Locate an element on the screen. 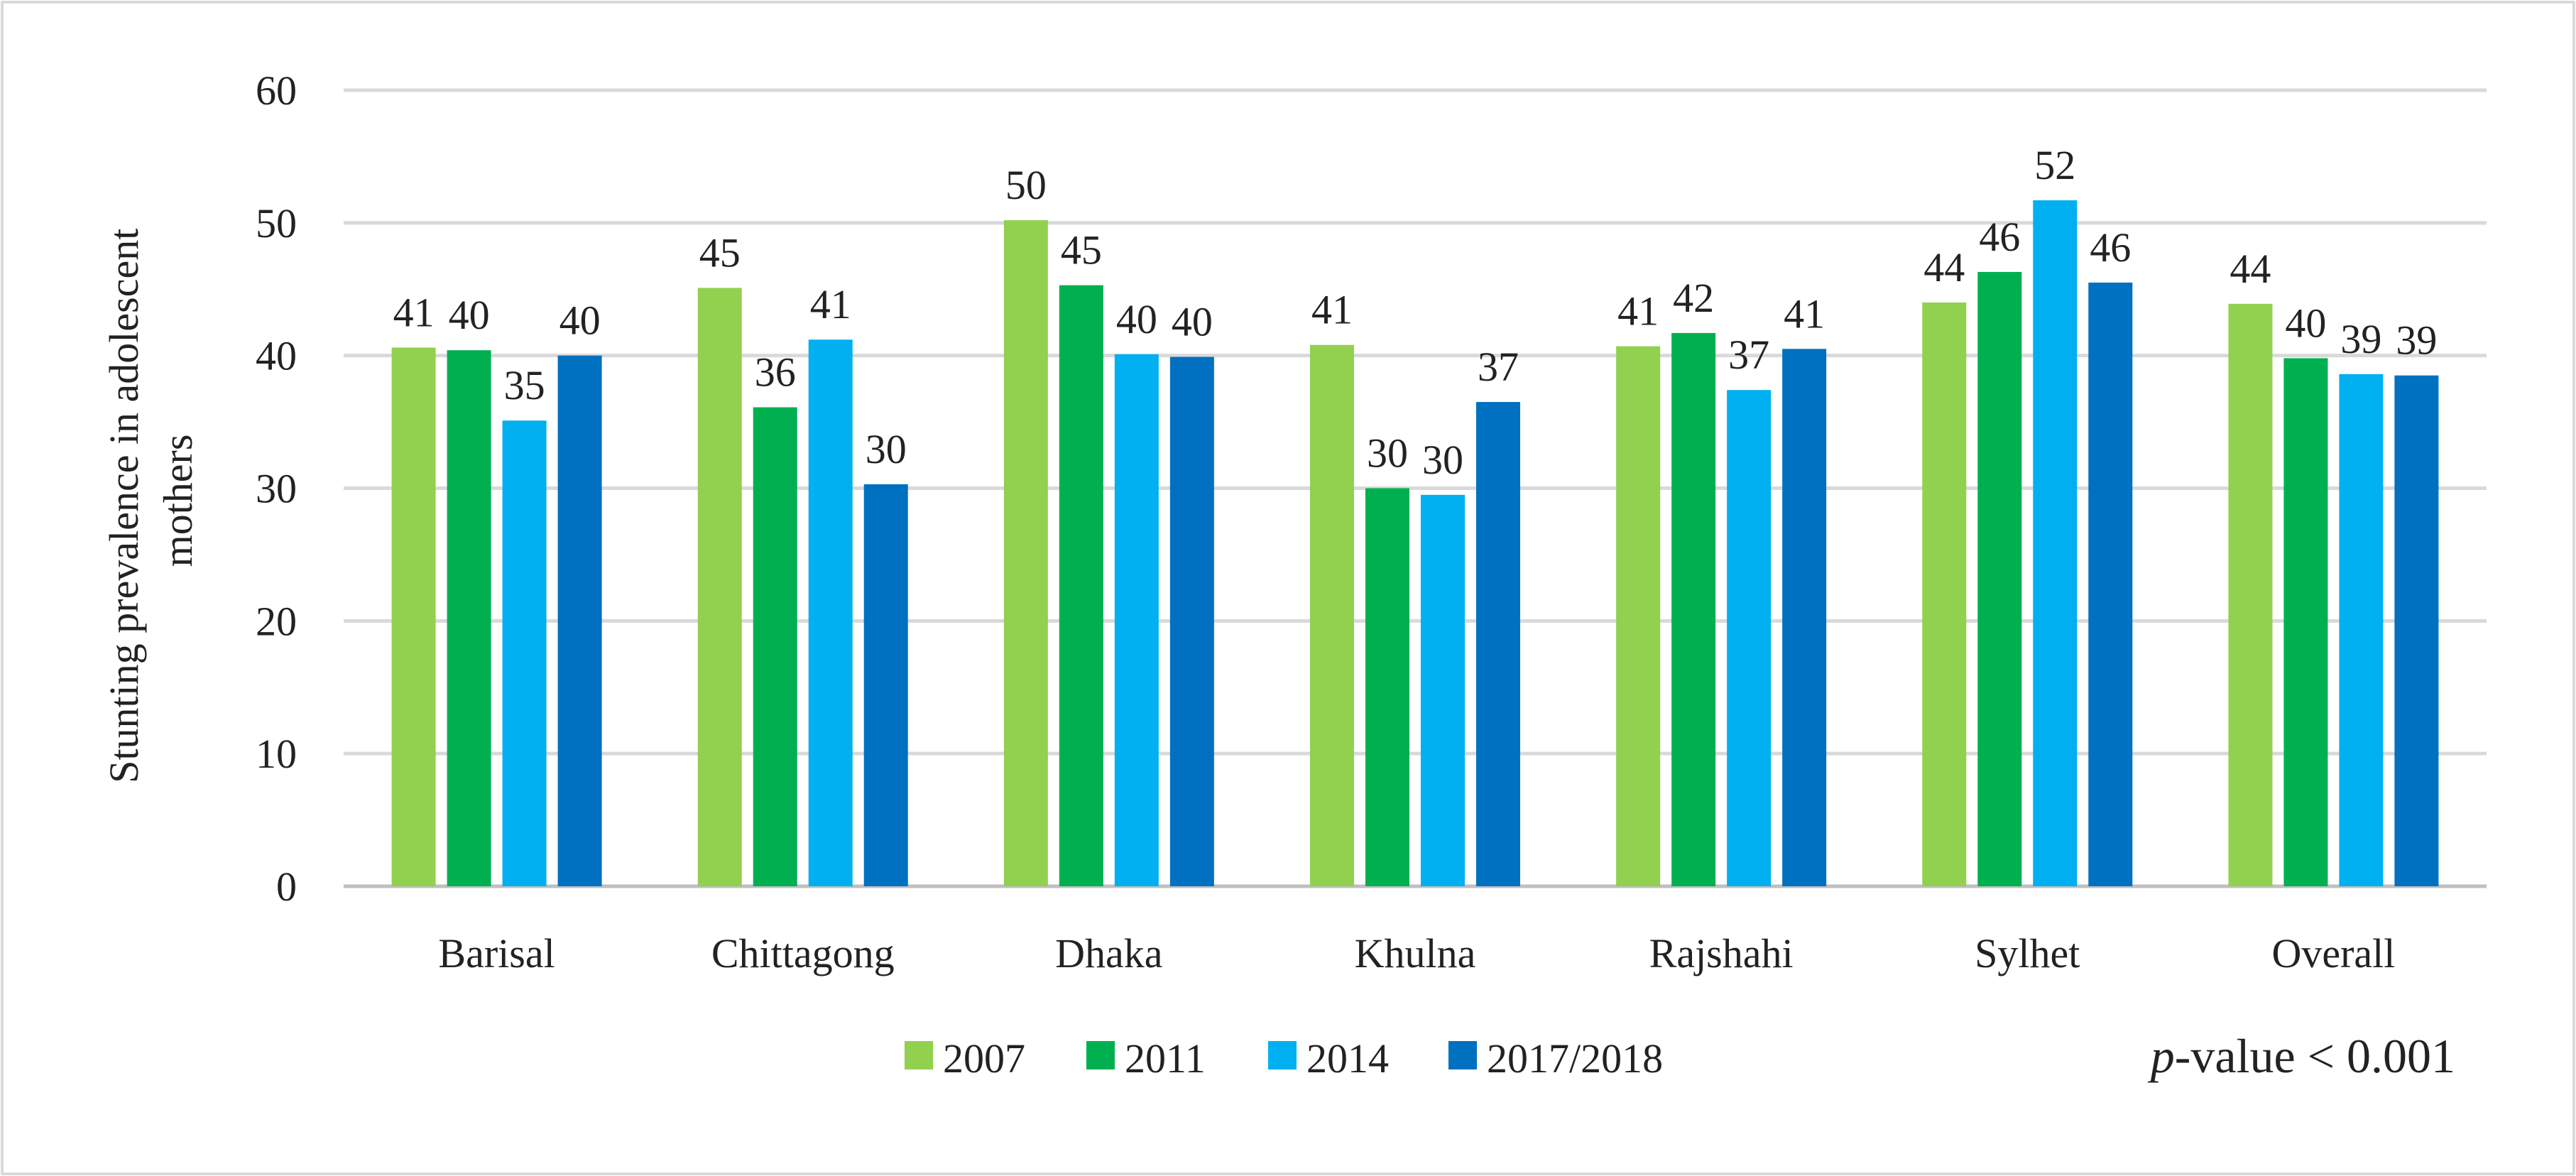 Image resolution: width=2576 pixels, height=1176 pixels. y-tick-label-20: 20 is located at coordinates (276, 621).